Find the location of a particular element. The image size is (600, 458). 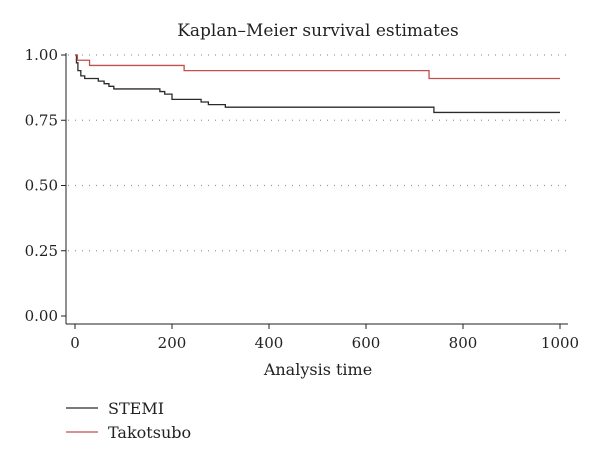

x-tick-label-5: 1000 is located at coordinates (560, 343).